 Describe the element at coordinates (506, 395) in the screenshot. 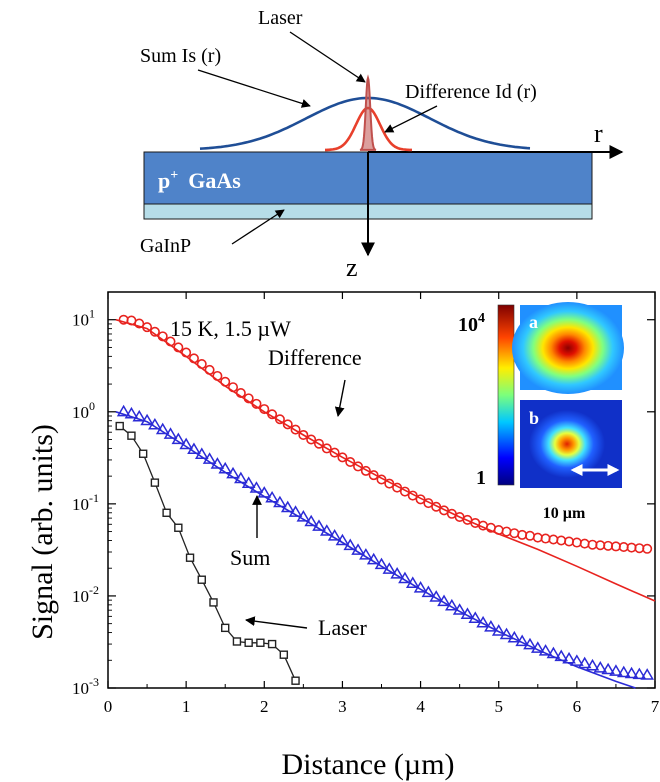

I see `colorbar` at that location.